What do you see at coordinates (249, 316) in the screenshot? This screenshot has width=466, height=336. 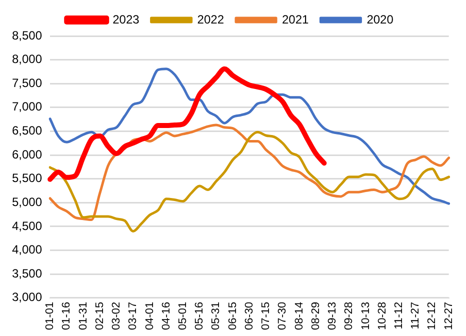 I see `x-tick-label: 06-30` at bounding box center [249, 316].